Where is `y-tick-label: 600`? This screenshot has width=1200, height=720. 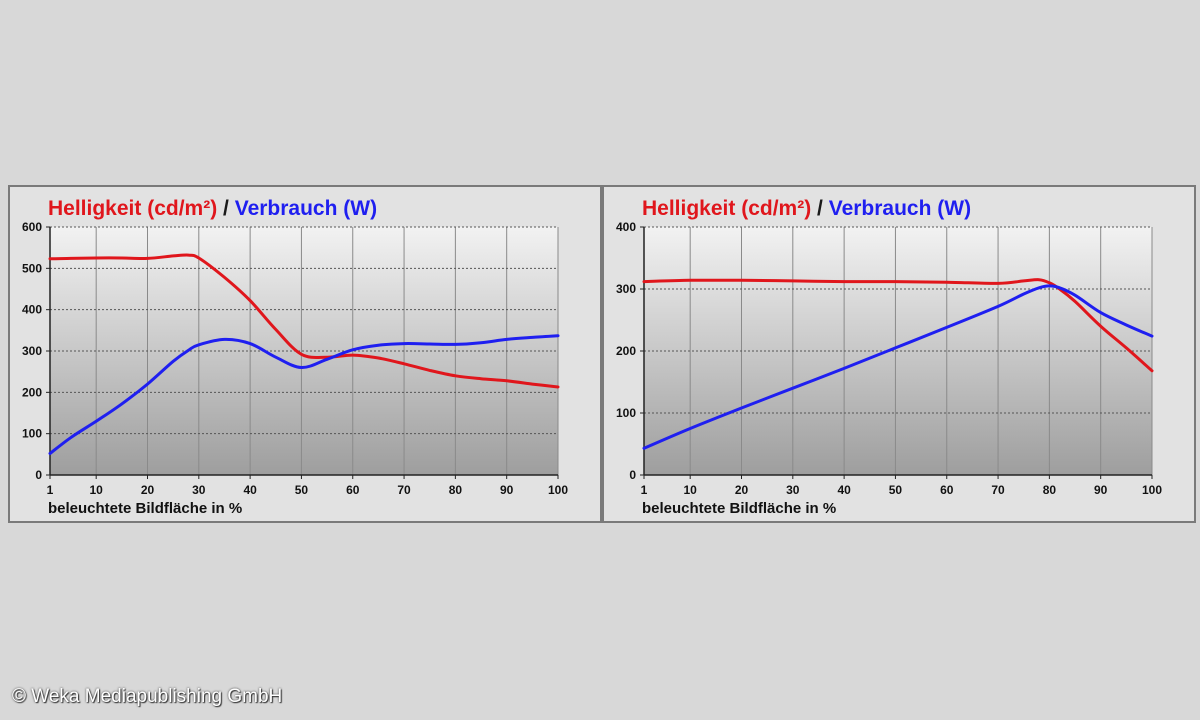
y-tick-label: 600 is located at coordinates (32, 227).